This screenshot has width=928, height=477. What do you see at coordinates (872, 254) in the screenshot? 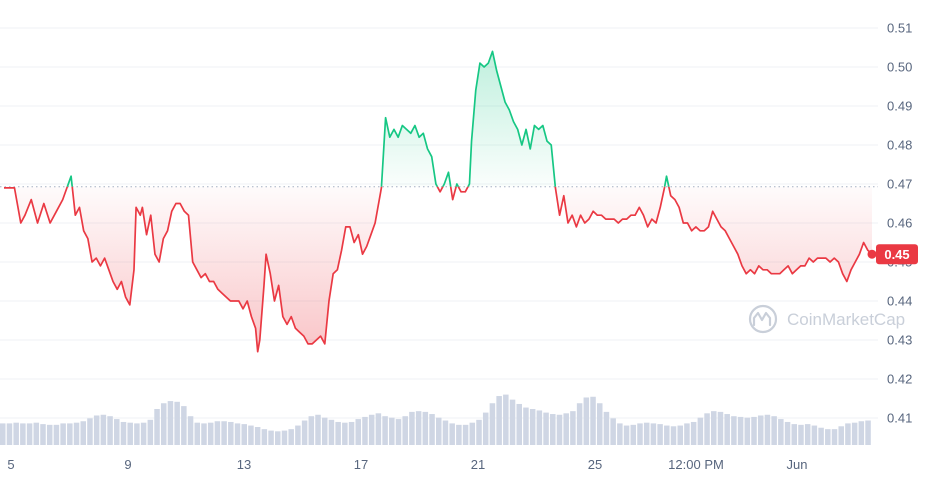
I see `current-price-dot` at bounding box center [872, 254].